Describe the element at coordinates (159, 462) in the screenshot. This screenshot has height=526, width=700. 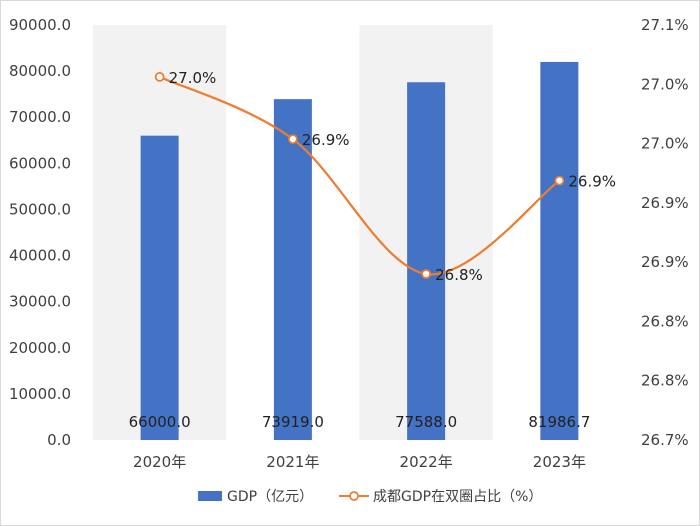
I see `category-label: 2020年` at that location.